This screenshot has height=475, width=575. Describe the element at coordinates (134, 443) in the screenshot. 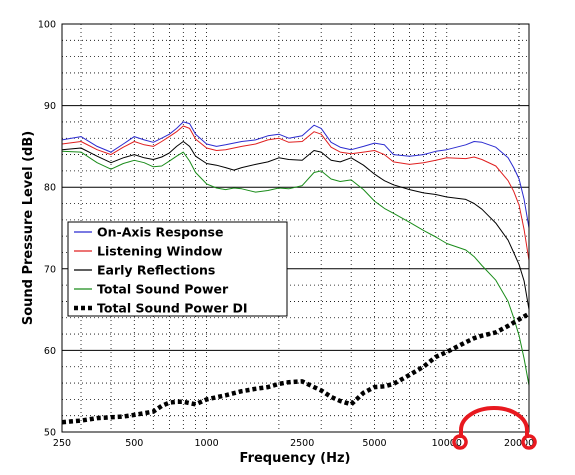

I see `x-tick-label: 500` at that location.